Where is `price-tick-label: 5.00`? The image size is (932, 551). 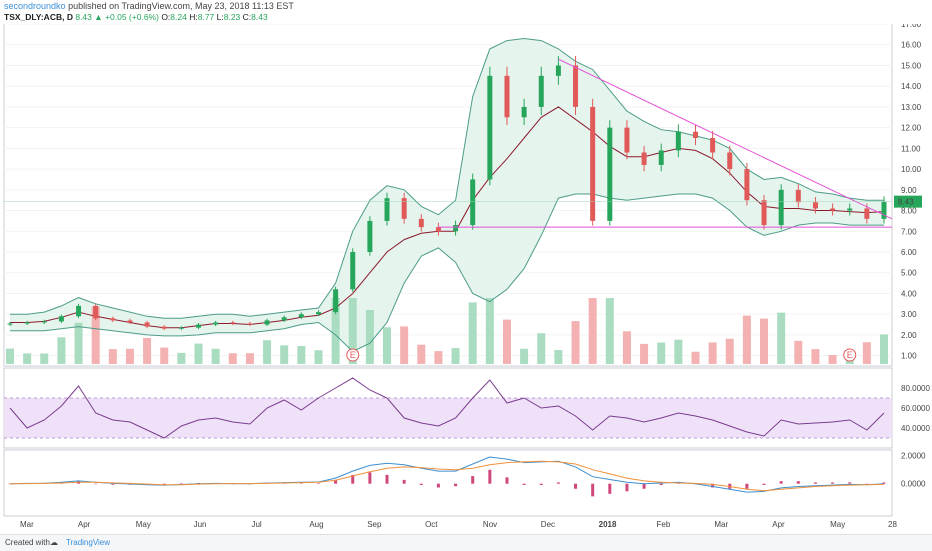
price-tick-label: 5.00 is located at coordinates (909, 273).